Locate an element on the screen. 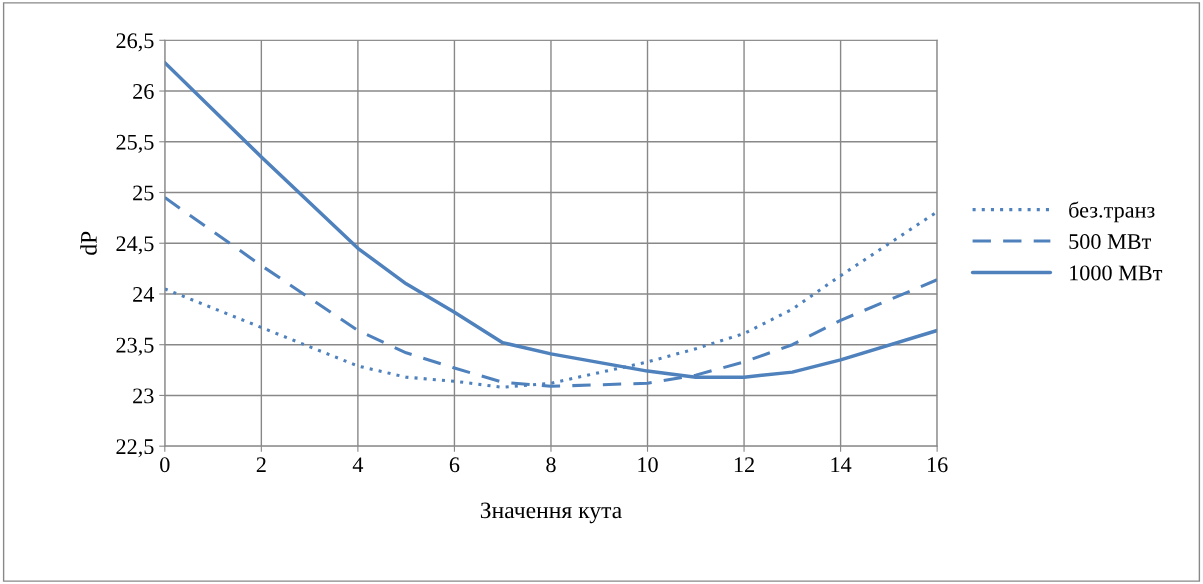  x-tick-label: 16 is located at coordinates (937, 465).